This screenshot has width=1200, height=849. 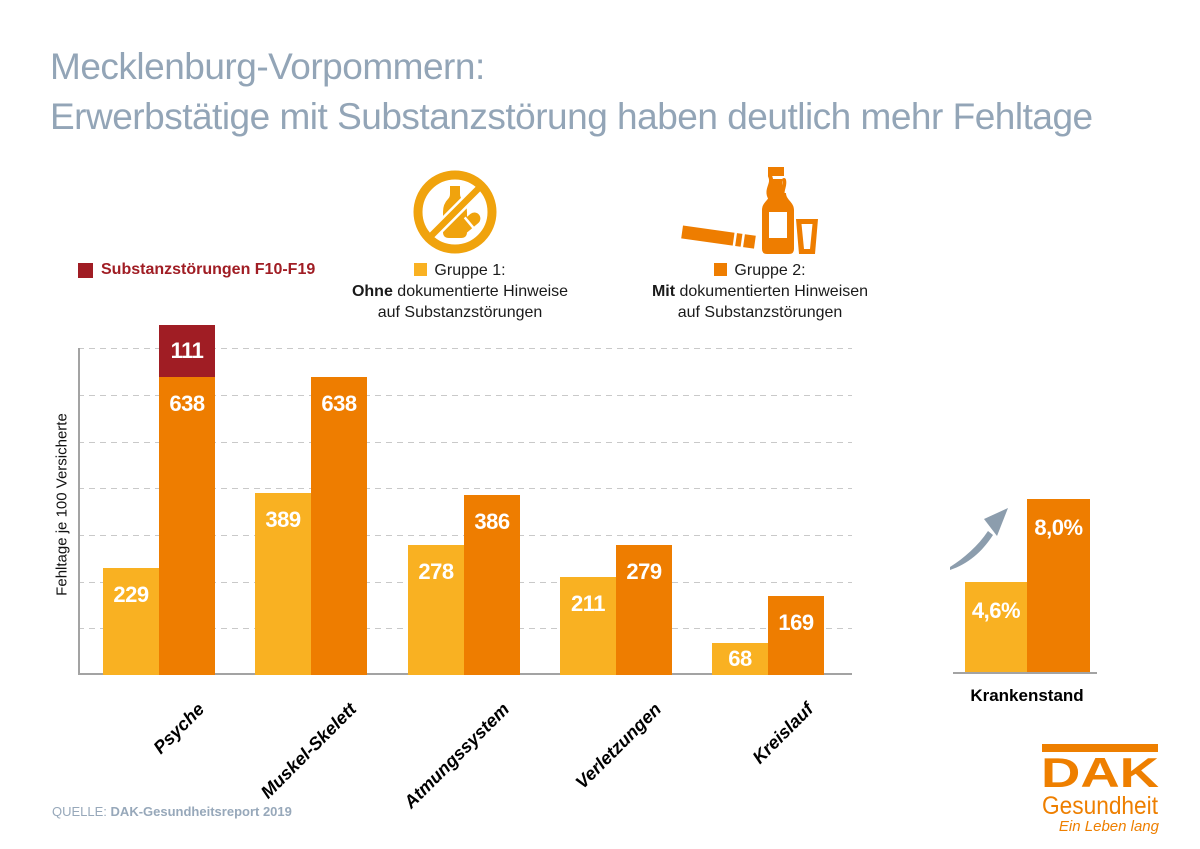 What do you see at coordinates (85, 270) in the screenshot?
I see `legend-swatch-red` at bounding box center [85, 270].